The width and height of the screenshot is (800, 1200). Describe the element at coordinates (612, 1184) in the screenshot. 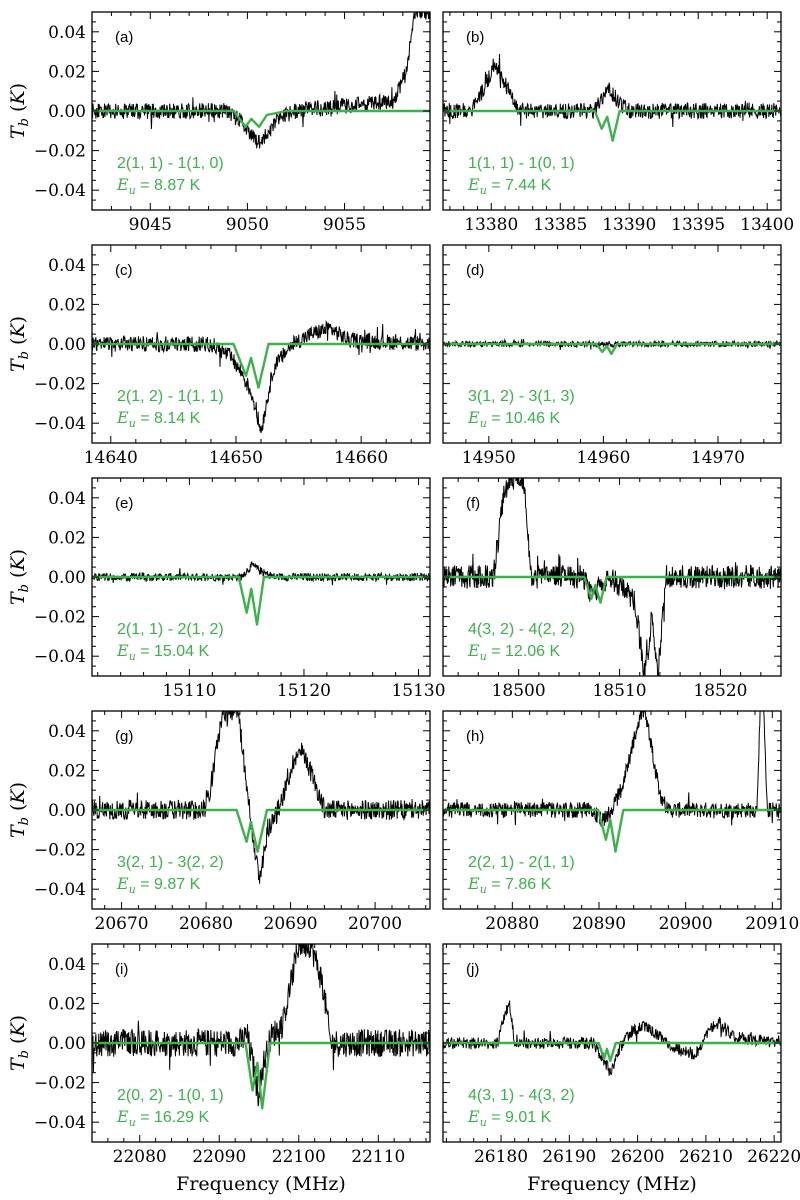

I see `x-axis-label-right: Frequency (MHz)` at that location.